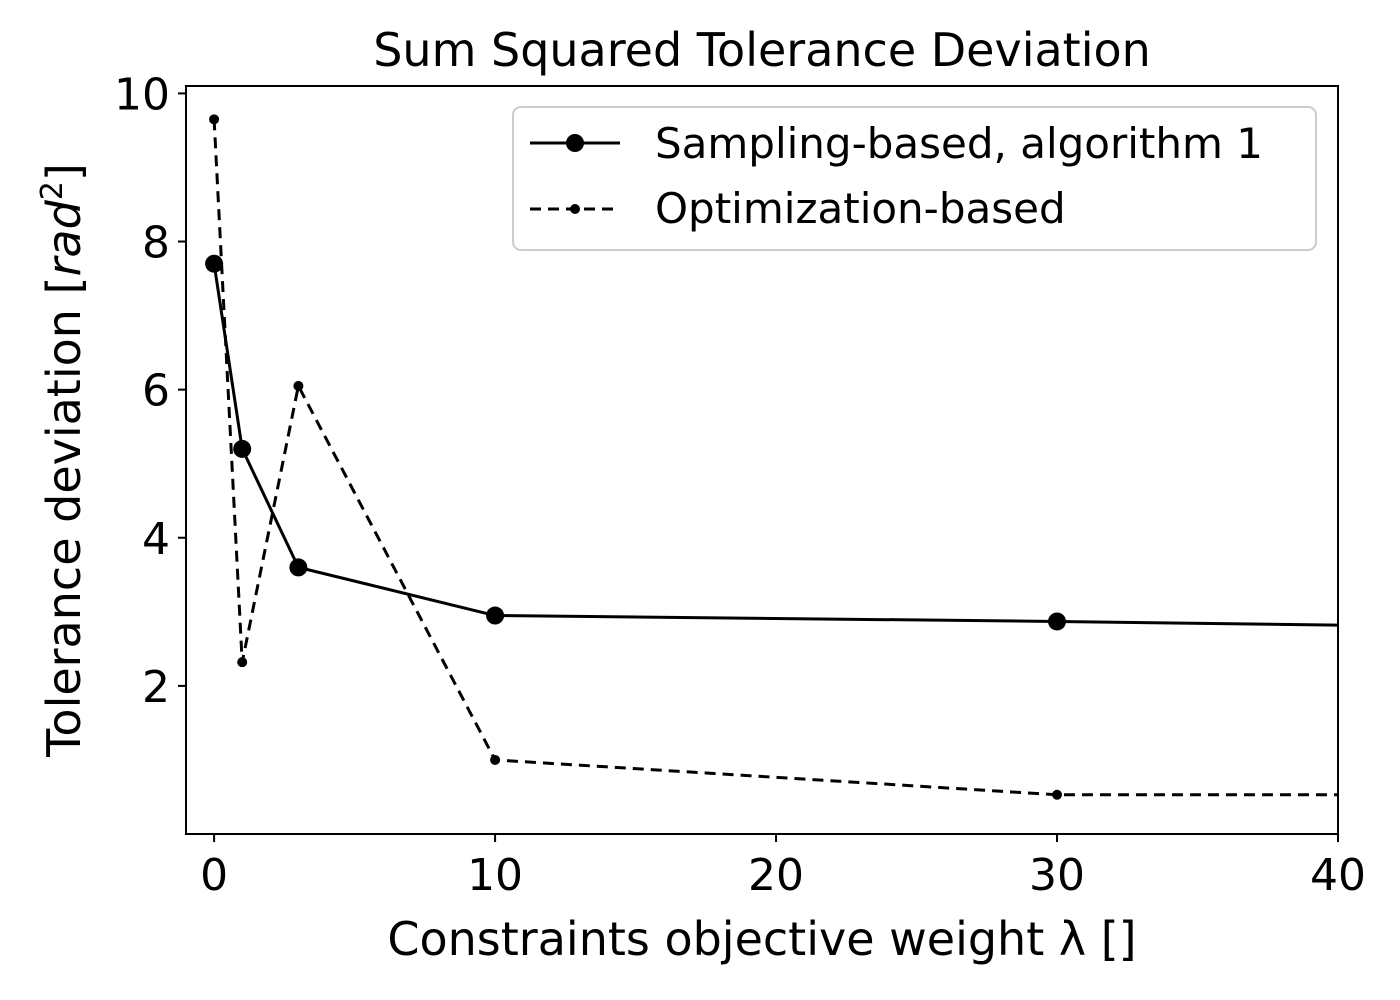 The image size is (1400, 1000). Describe the element at coordinates (156, 391) in the screenshot. I see `y-tick-label: 6` at that location.